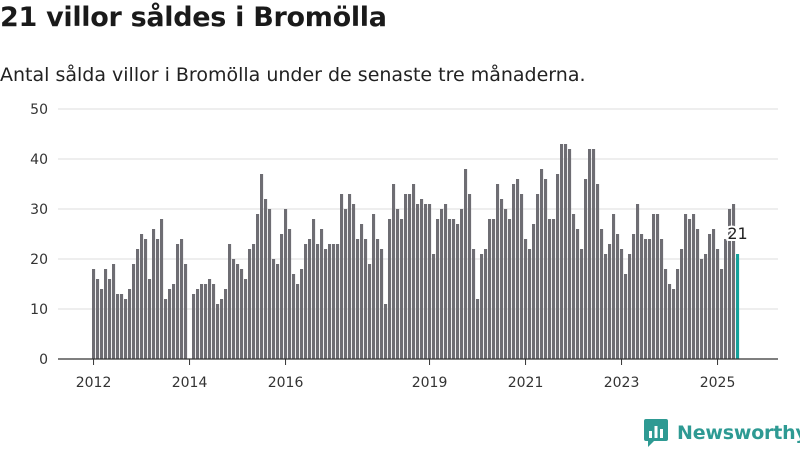 Image resolution: width=800 pixels, height=450 pixels. Describe the element at coordinates (94, 383) in the screenshot. I see `x-tick-label: 2012` at that location.